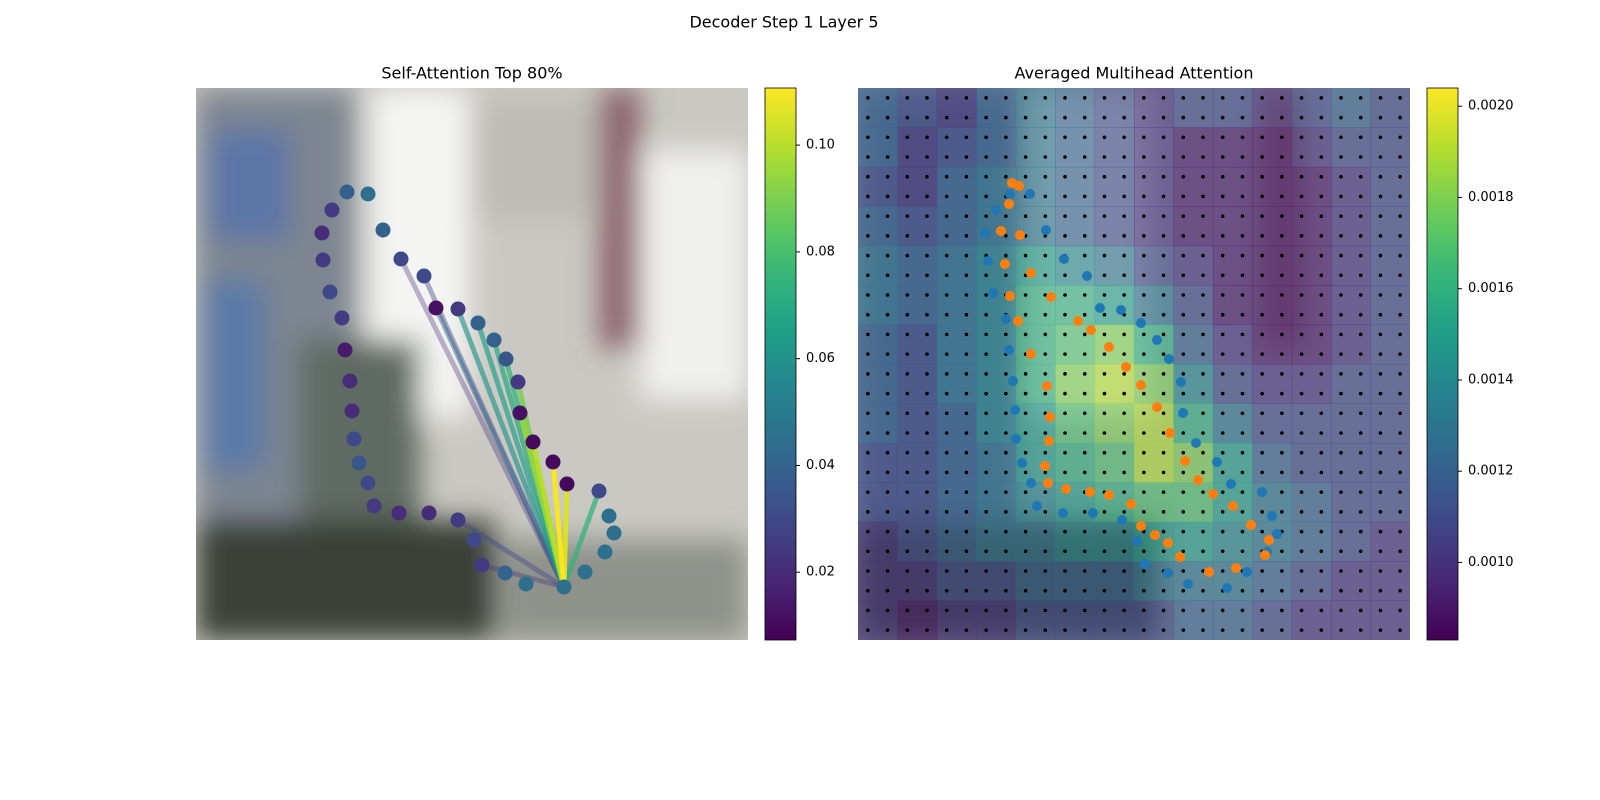 The image size is (1600, 800). What do you see at coordinates (523, 576) in the screenshot?
I see `attention-link` at bounding box center [523, 576].